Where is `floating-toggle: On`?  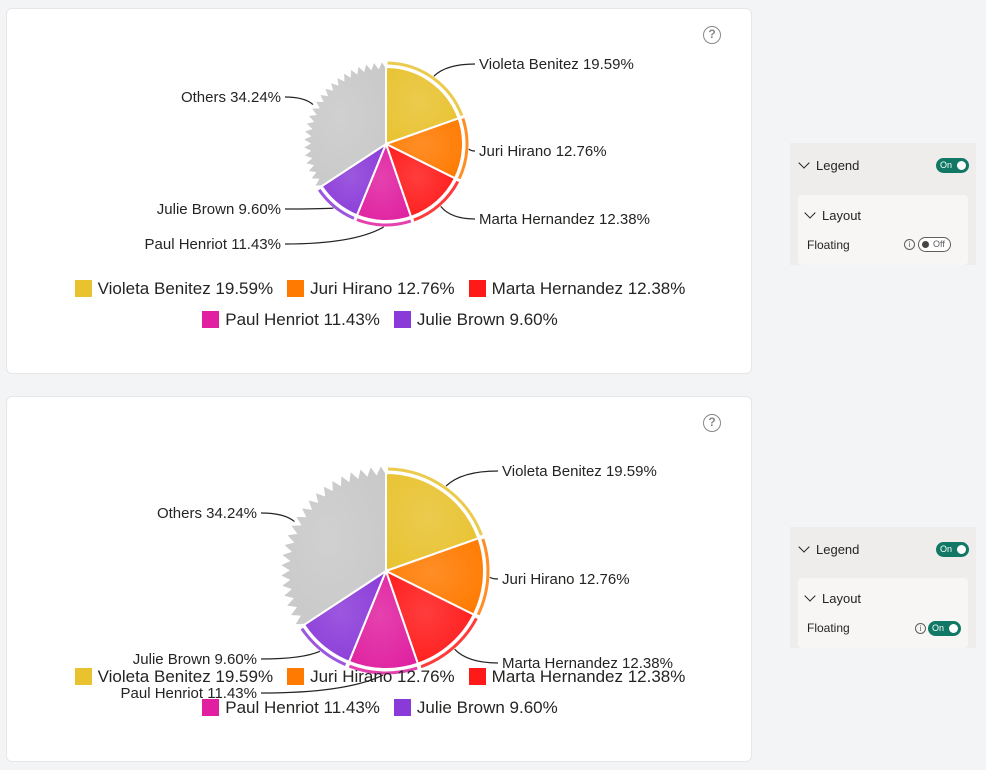
floating-toggle: On is located at coordinates (944, 628).